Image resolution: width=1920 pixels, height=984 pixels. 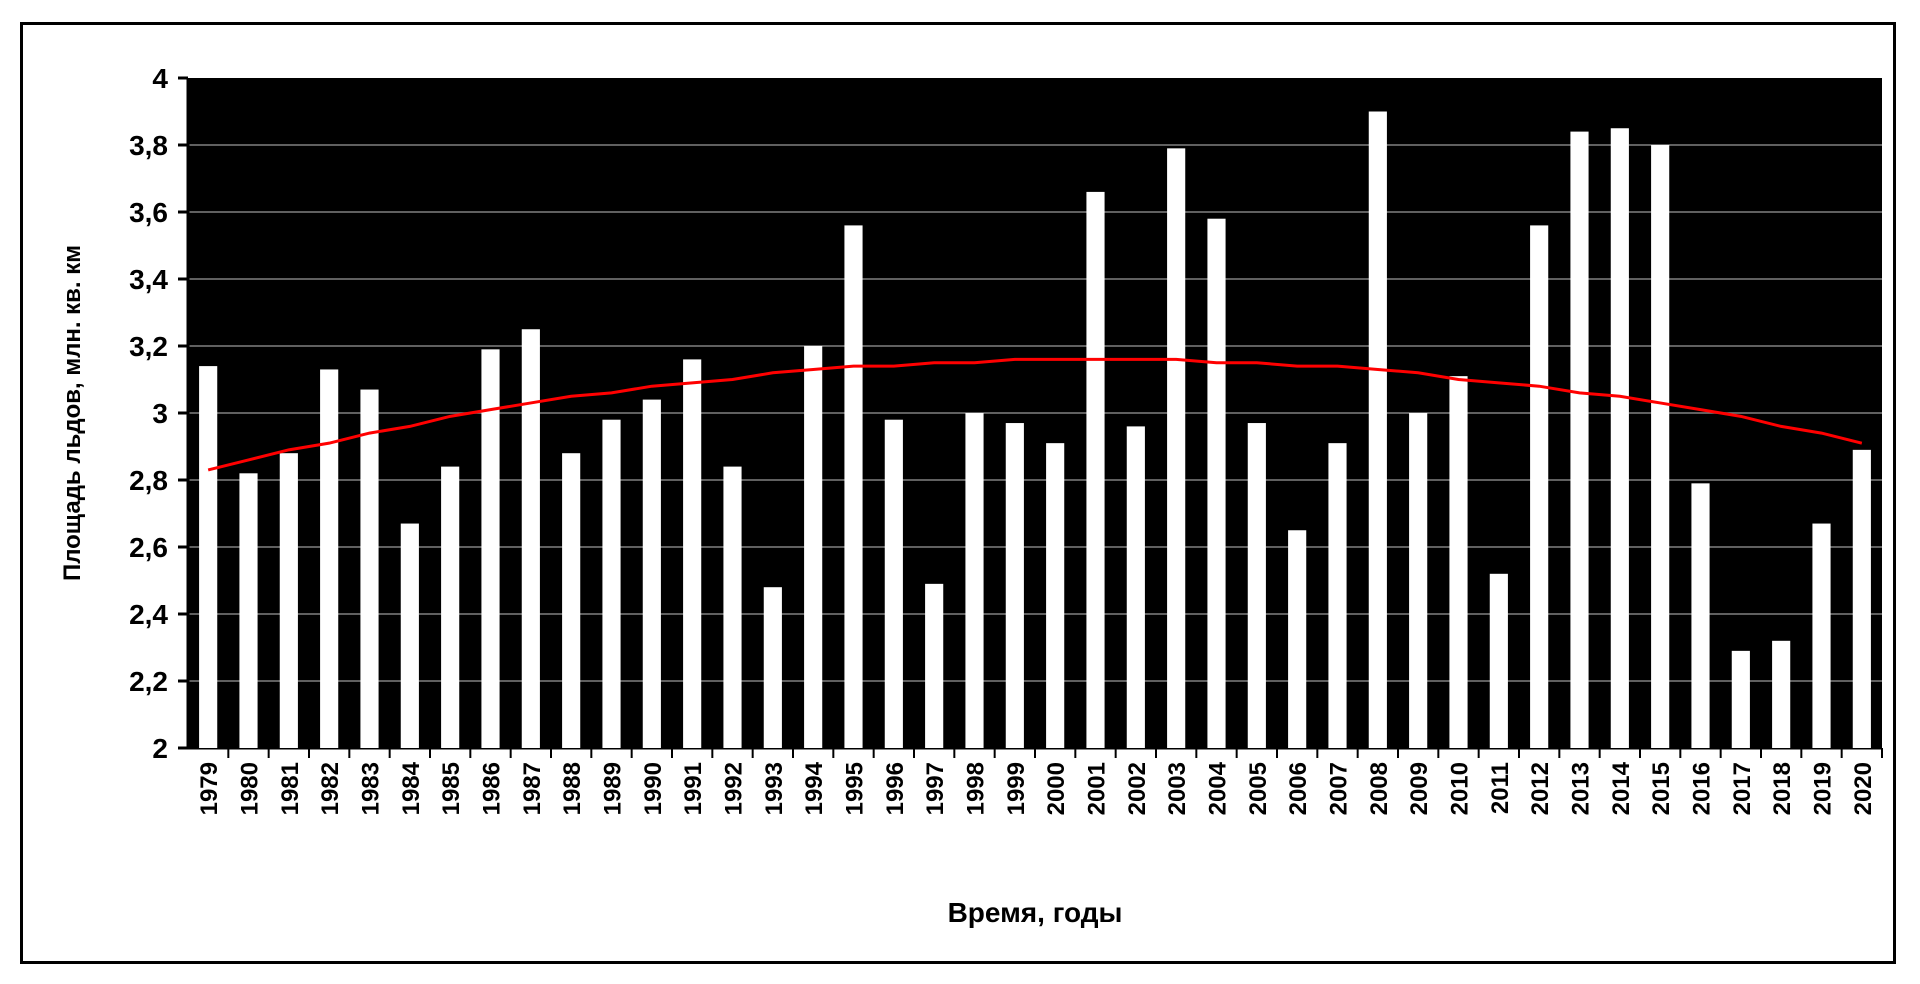 What do you see at coordinates (1579, 440) in the screenshot?
I see `bar-2013` at bounding box center [1579, 440].